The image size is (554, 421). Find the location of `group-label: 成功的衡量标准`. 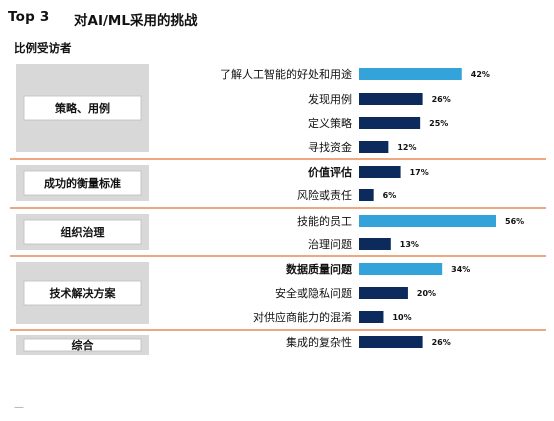

group-label: 成功的衡量标准 is located at coordinates (82, 183).